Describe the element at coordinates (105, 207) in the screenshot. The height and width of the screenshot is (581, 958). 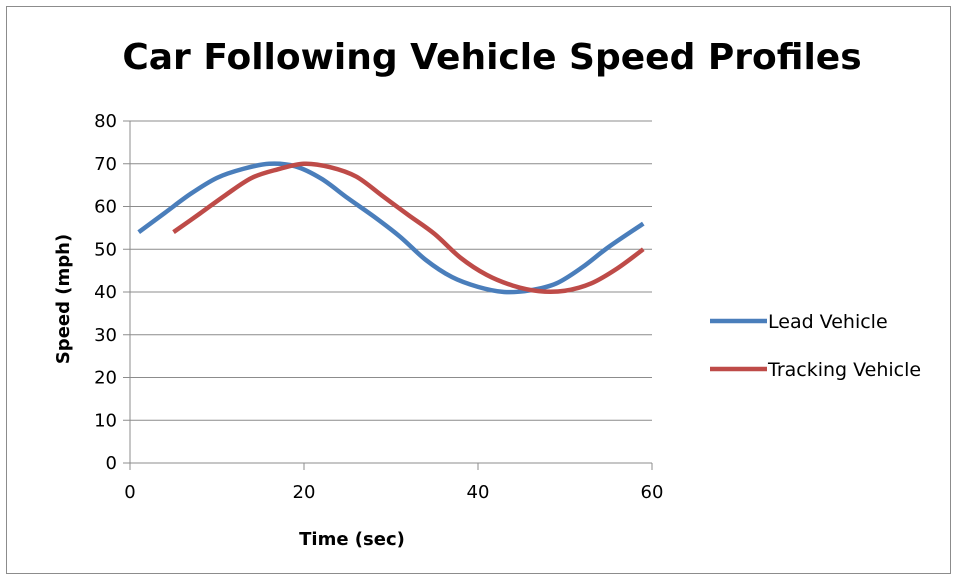
I see `y-tick-label: 60` at that location.